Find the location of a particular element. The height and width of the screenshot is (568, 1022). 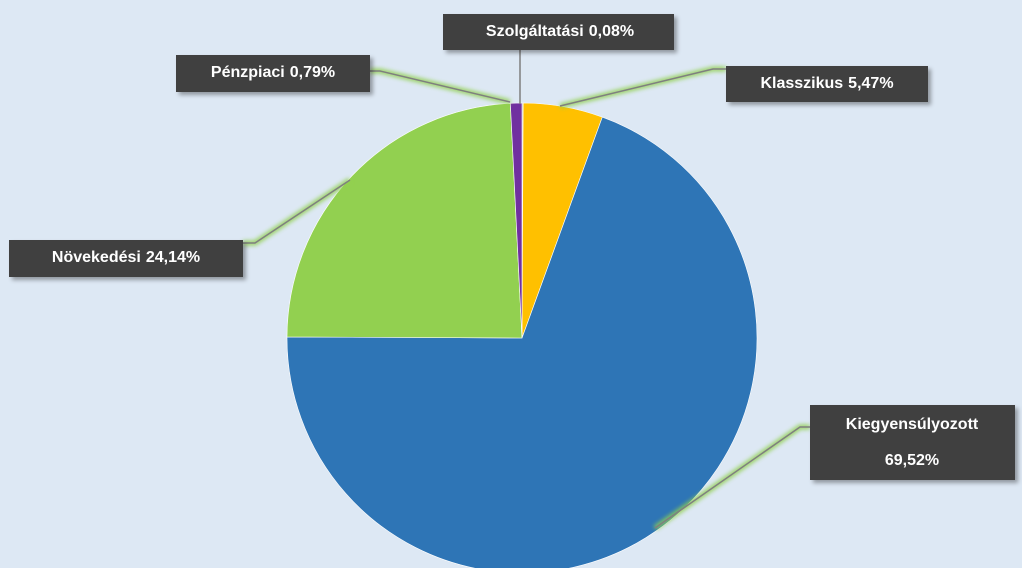

label-value: 5,47% is located at coordinates (870, 83).